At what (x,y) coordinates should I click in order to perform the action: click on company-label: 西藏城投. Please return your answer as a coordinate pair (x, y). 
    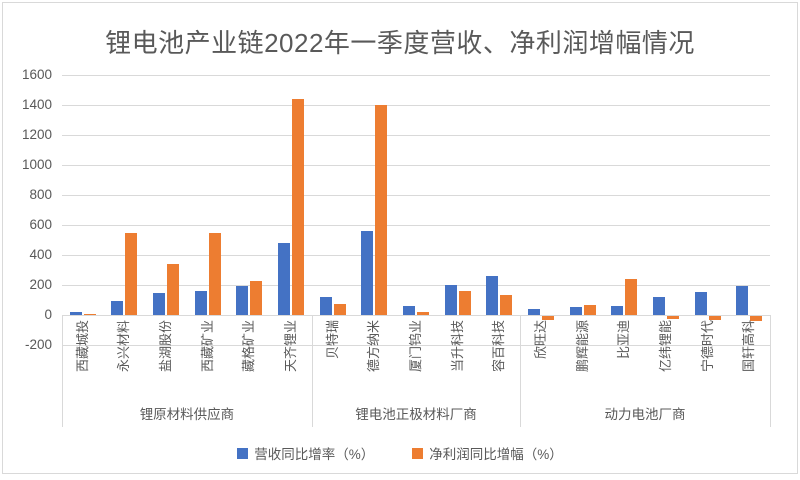
    Looking at the image, I should click on (82, 345).